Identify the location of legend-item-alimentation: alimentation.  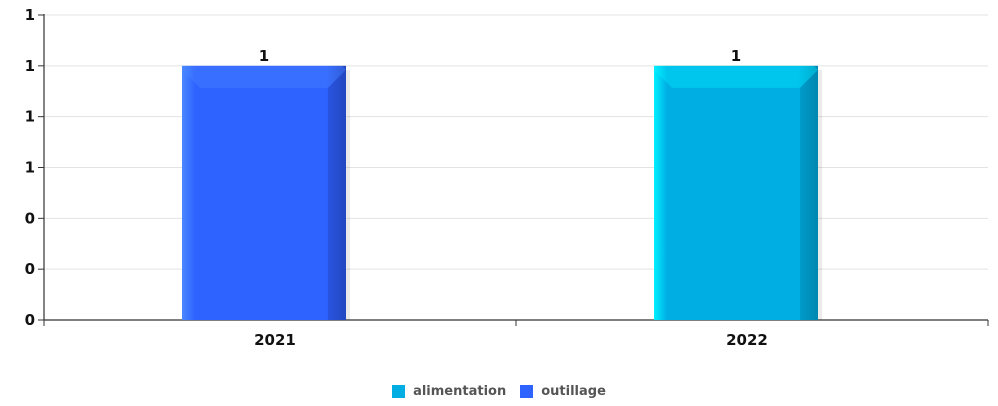
(449, 391).